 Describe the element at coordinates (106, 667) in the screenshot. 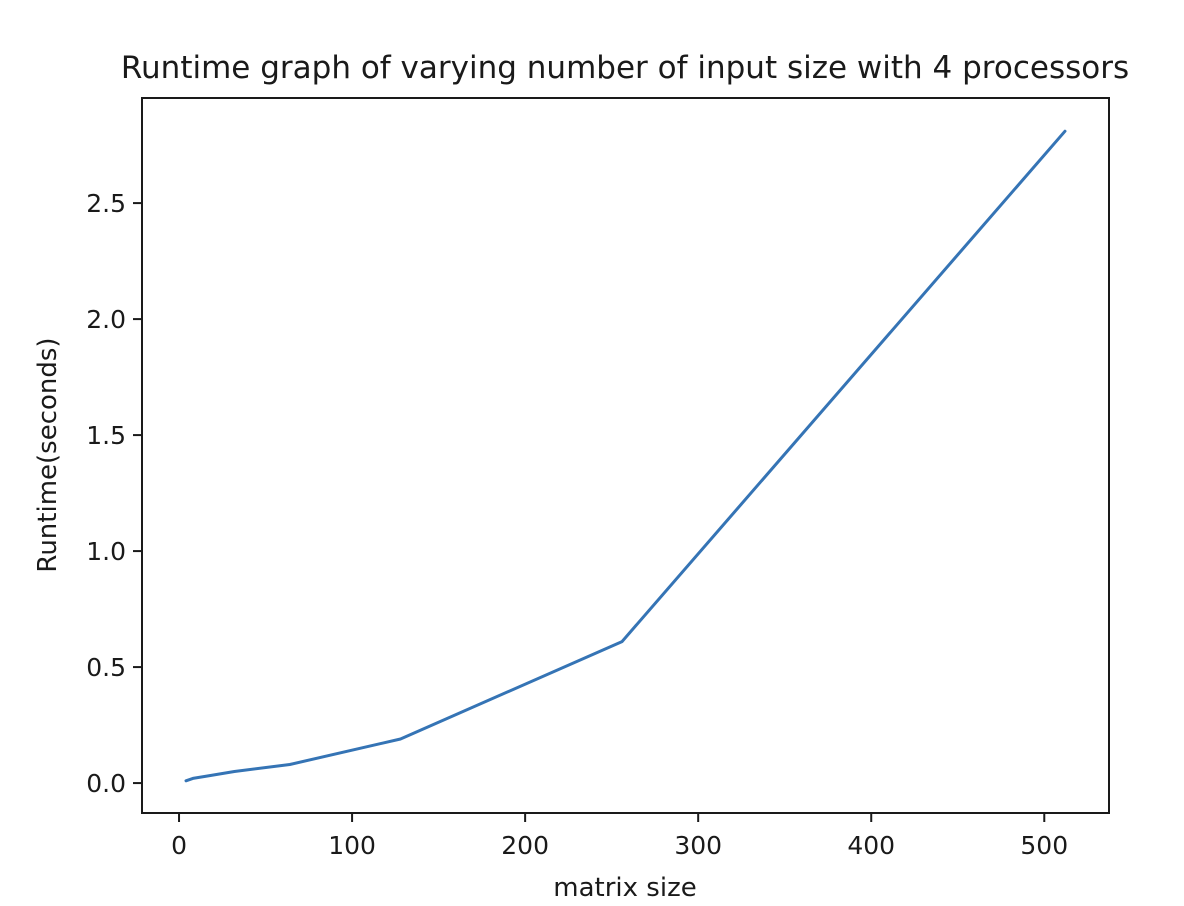

I see `y-tick-label: 0.5` at that location.